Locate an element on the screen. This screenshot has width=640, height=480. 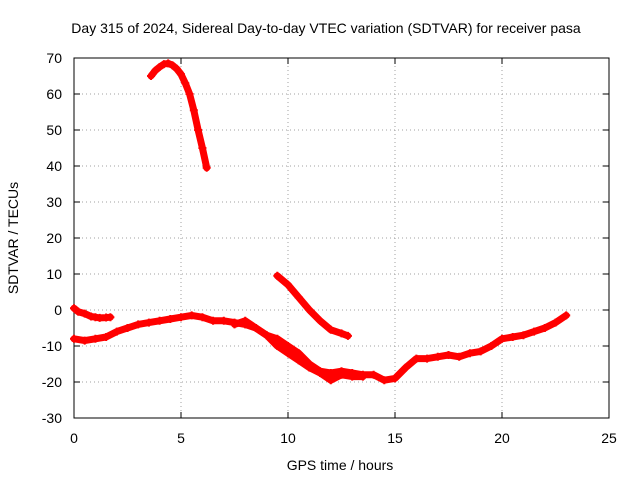
x-tick-label: 0 is located at coordinates (74, 438).